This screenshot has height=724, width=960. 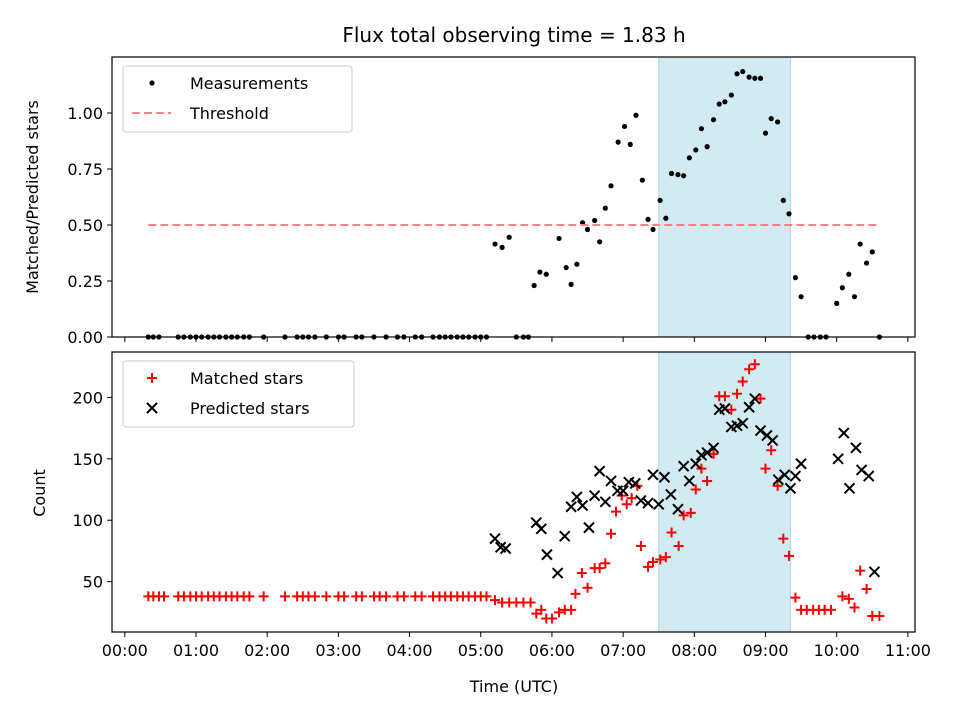 I want to click on count-y-tick-label: 150, so click(x=87, y=459).